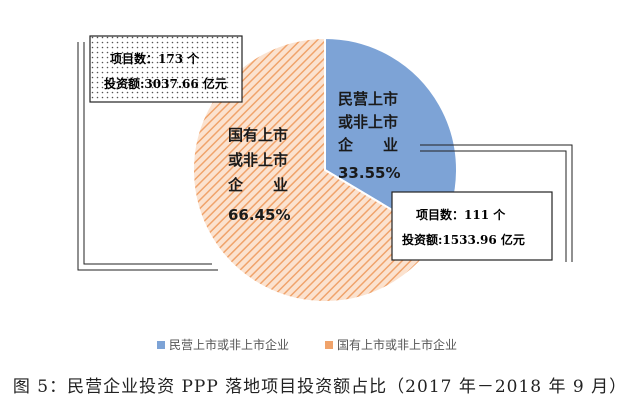 Image resolution: width=640 pixels, height=407 pixels. Describe the element at coordinates (161, 345) in the screenshot. I see `legend-swatch-private` at that location.